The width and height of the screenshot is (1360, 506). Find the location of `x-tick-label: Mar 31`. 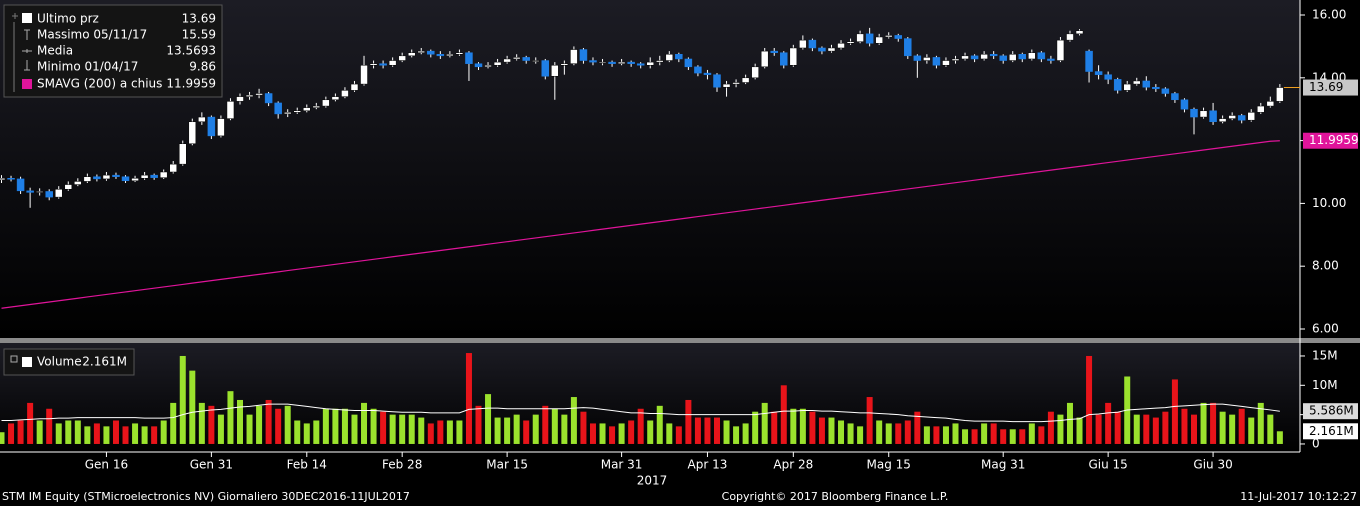

x-tick-label: Mar 31 is located at coordinates (622, 465).